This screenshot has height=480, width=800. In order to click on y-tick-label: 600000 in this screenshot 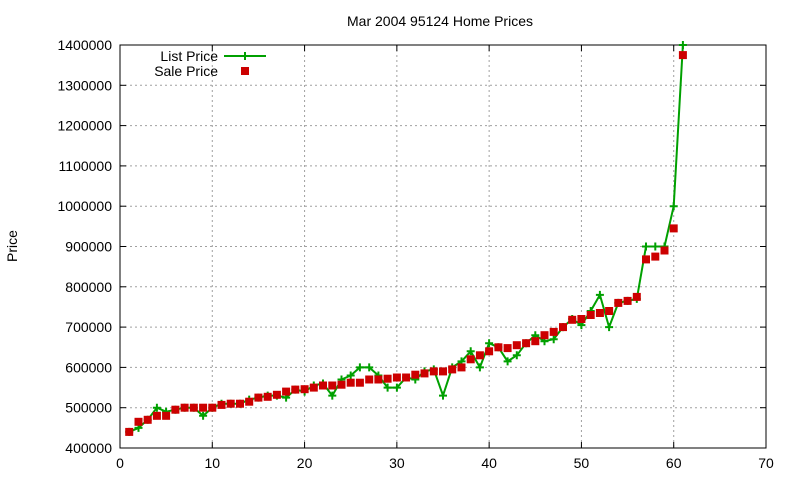, I will do `click(88, 367)`.